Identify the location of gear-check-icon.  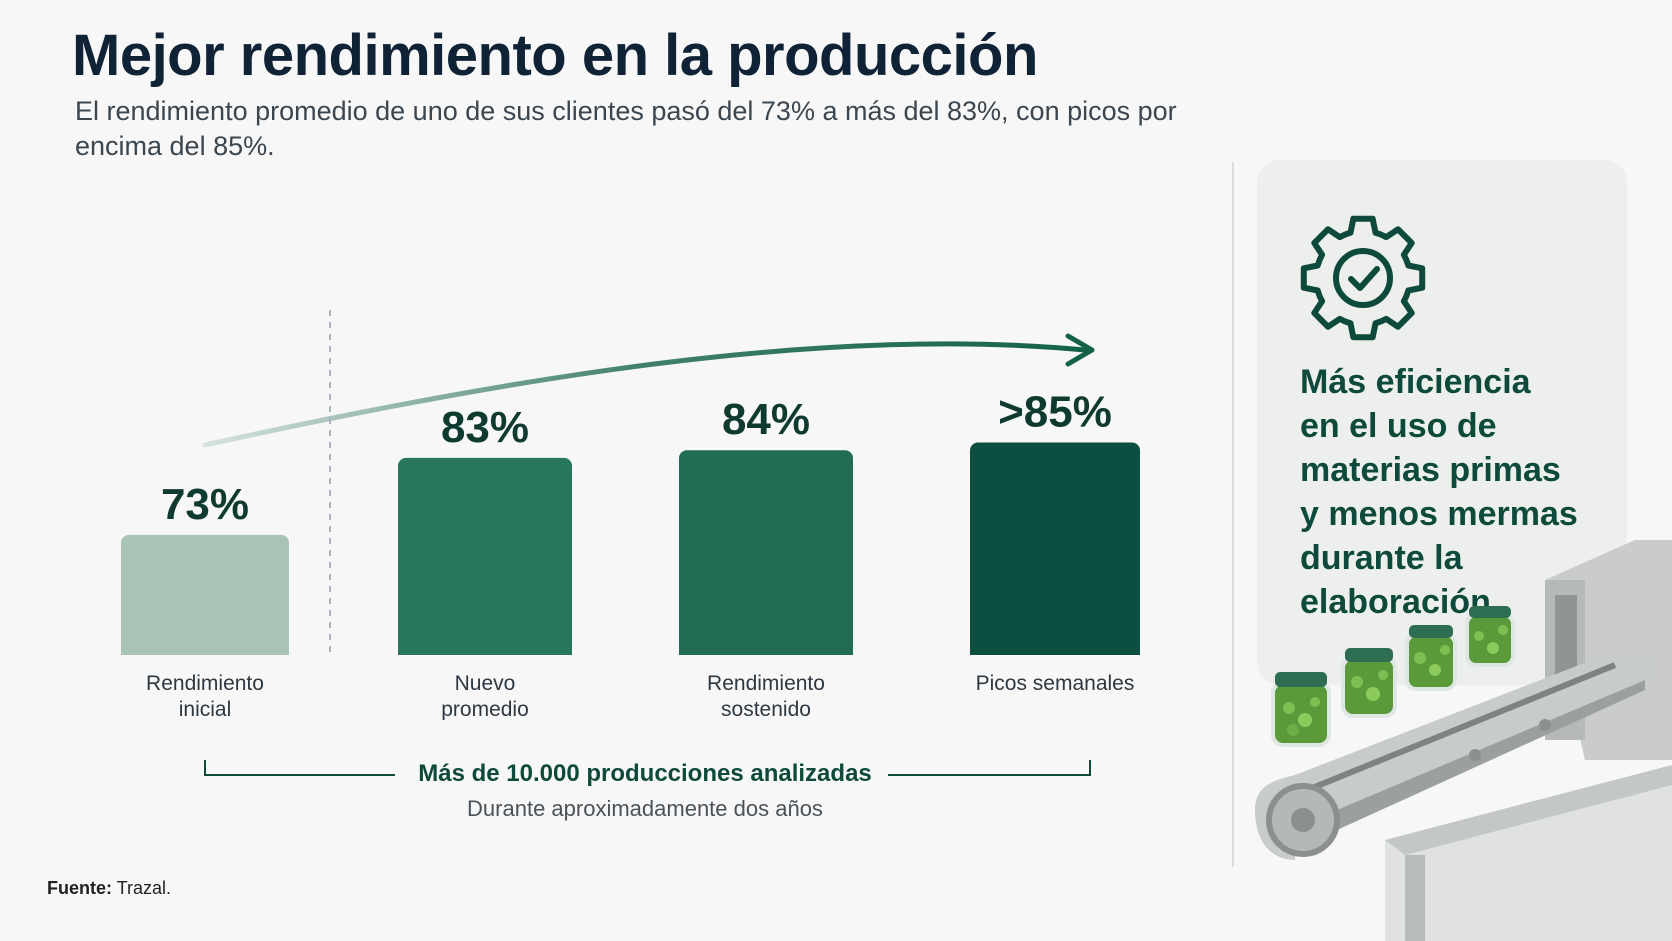
(1363, 278).